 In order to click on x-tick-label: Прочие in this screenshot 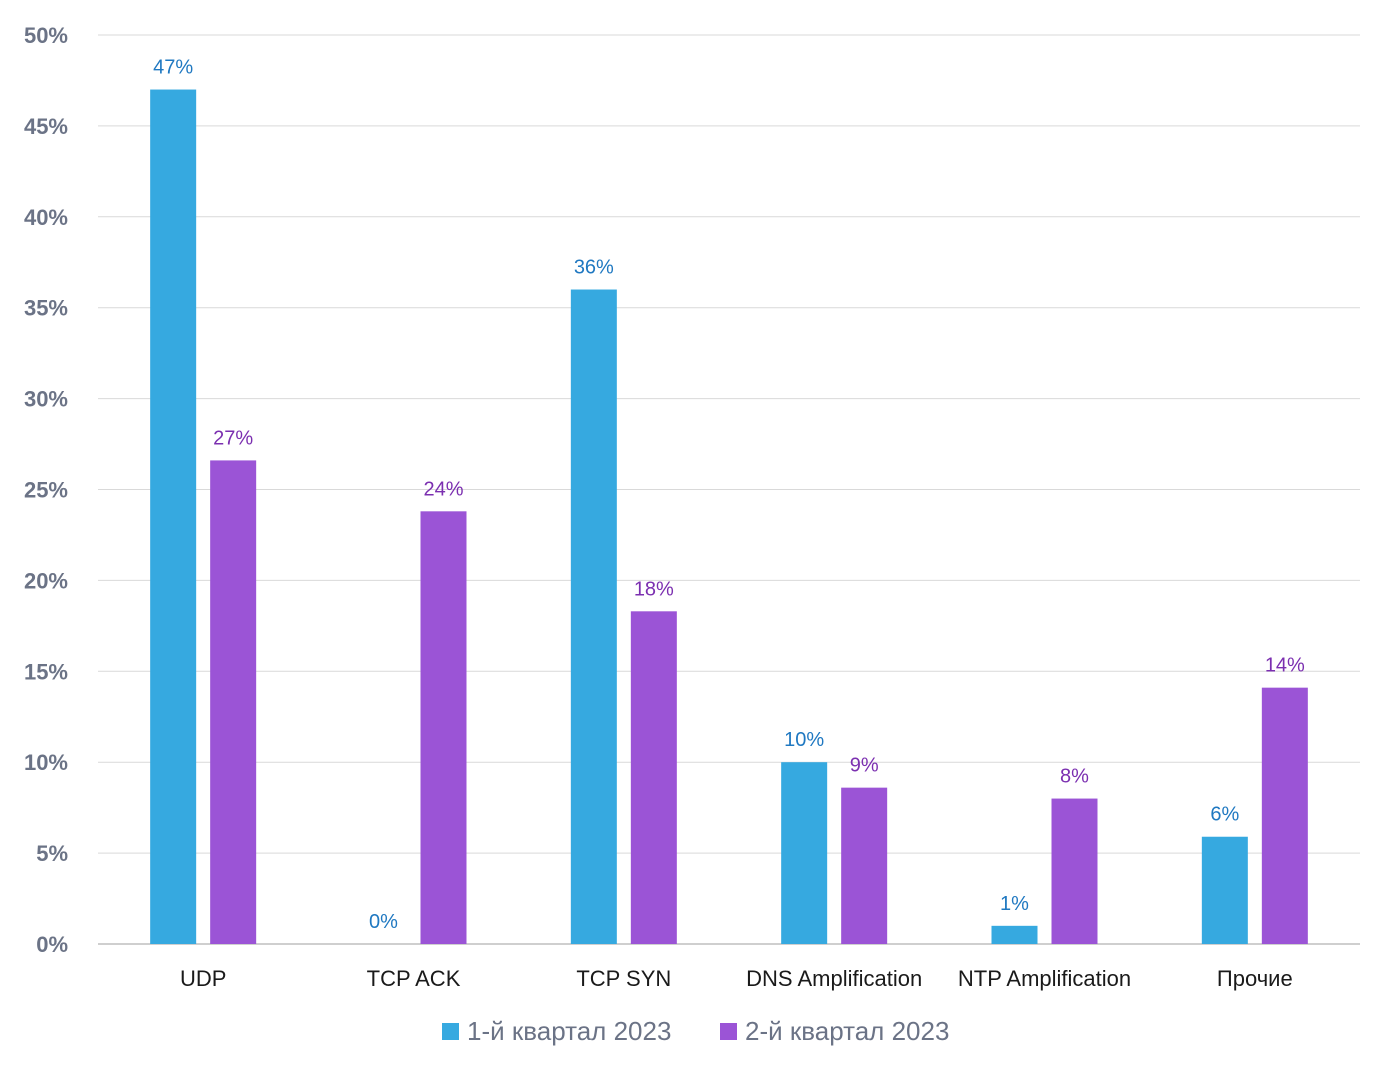, I will do `click(1255, 978)`.